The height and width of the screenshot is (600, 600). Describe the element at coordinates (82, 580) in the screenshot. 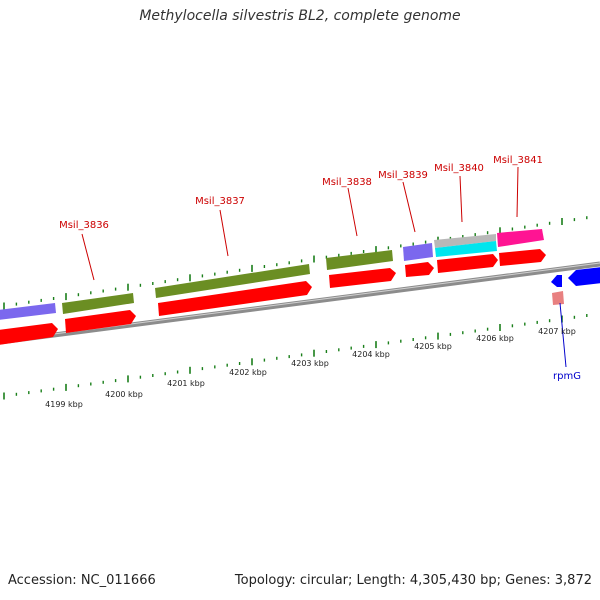

I see `accession-text: Accession: NC_011666` at that location.